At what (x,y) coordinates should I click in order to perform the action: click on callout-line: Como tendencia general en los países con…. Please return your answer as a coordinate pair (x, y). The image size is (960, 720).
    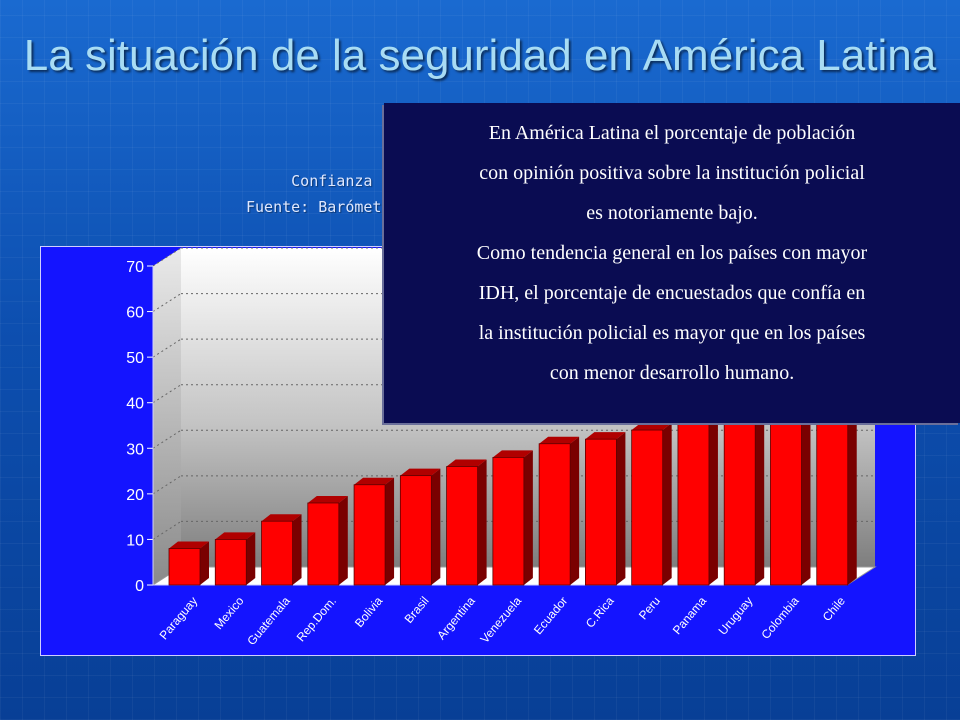
    Looking at the image, I should click on (672, 253).